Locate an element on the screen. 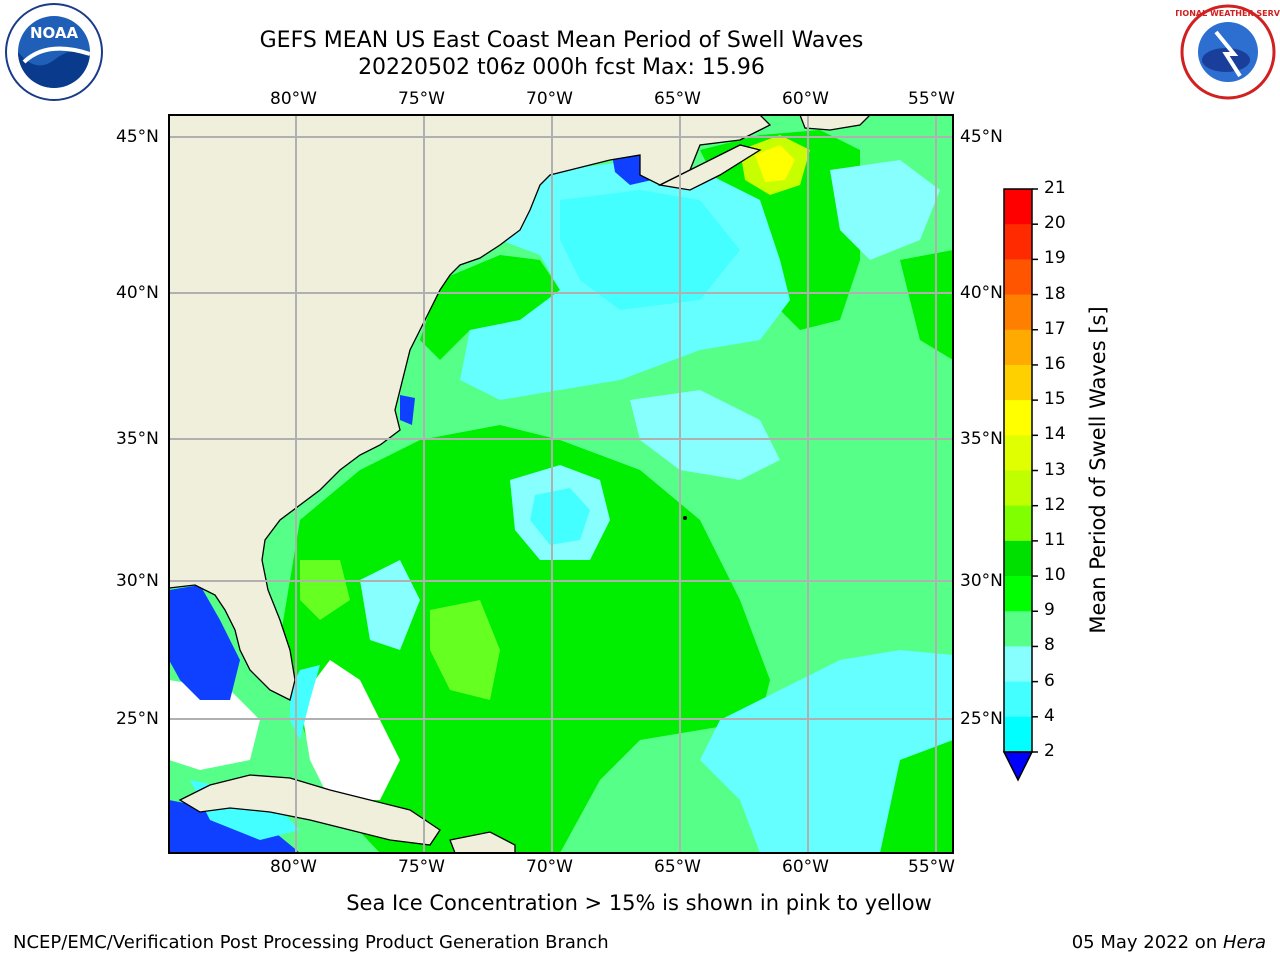  colorbar-tick-label: 6 is located at coordinates (1049, 680).